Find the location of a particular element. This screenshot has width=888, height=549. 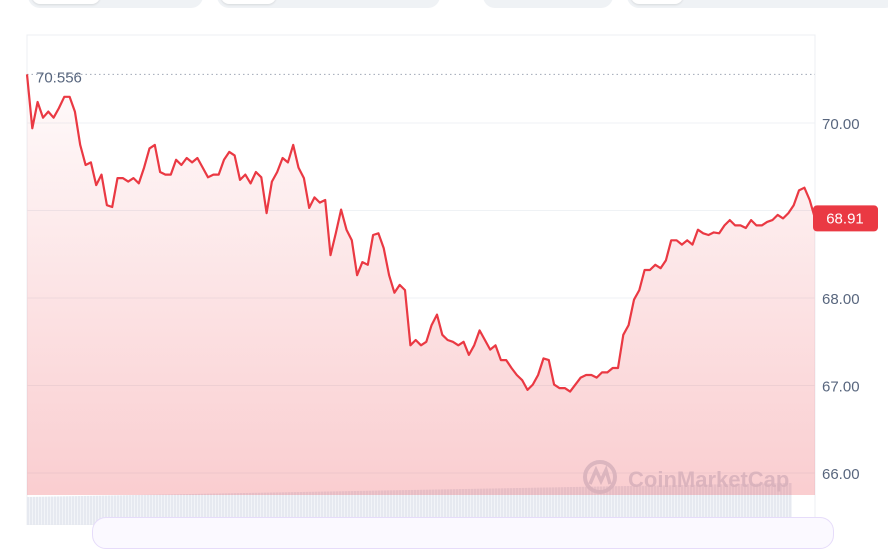

y-tick-label: 70.00 is located at coordinates (841, 124).